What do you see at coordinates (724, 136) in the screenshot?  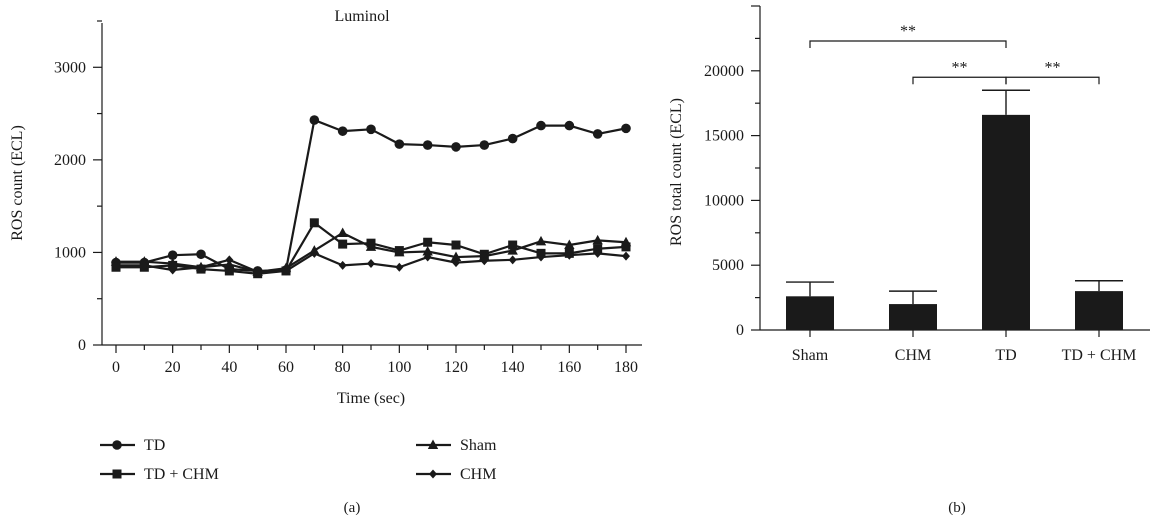 I see `y-tick-label: 15000` at bounding box center [724, 136].